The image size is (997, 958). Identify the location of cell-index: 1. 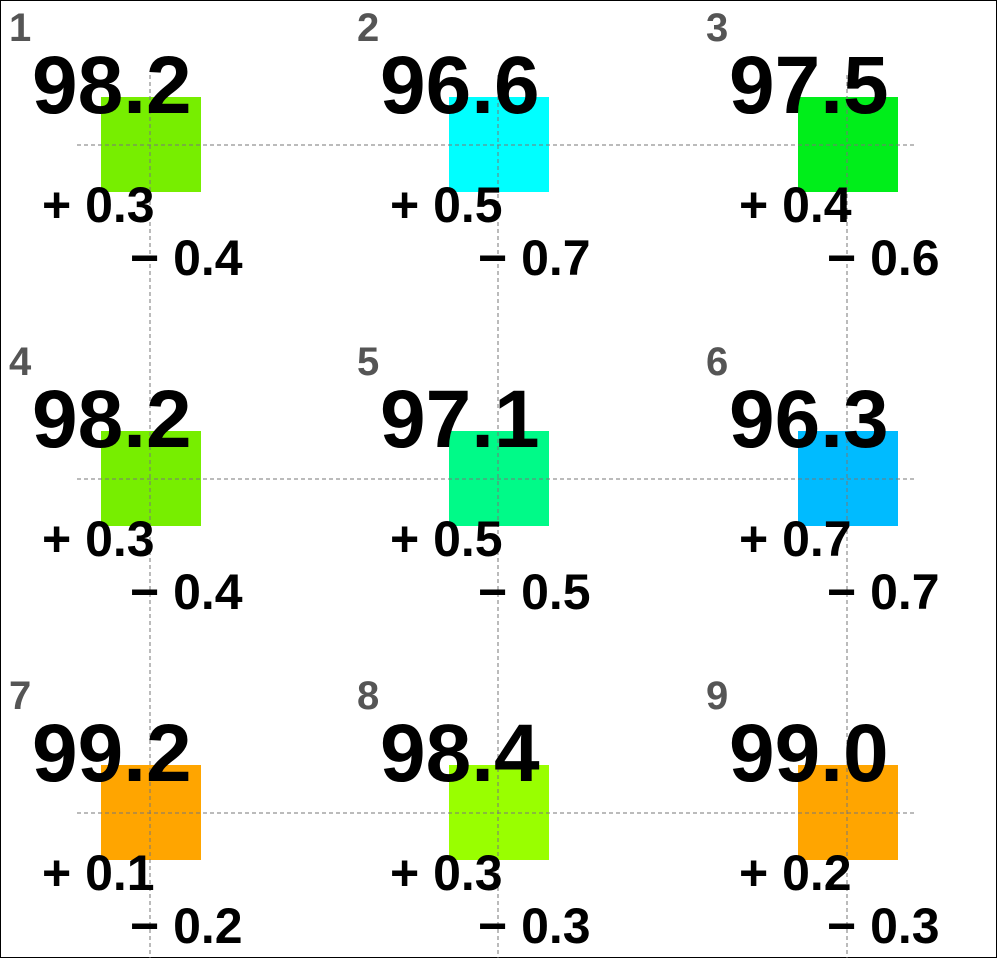
(20, 28).